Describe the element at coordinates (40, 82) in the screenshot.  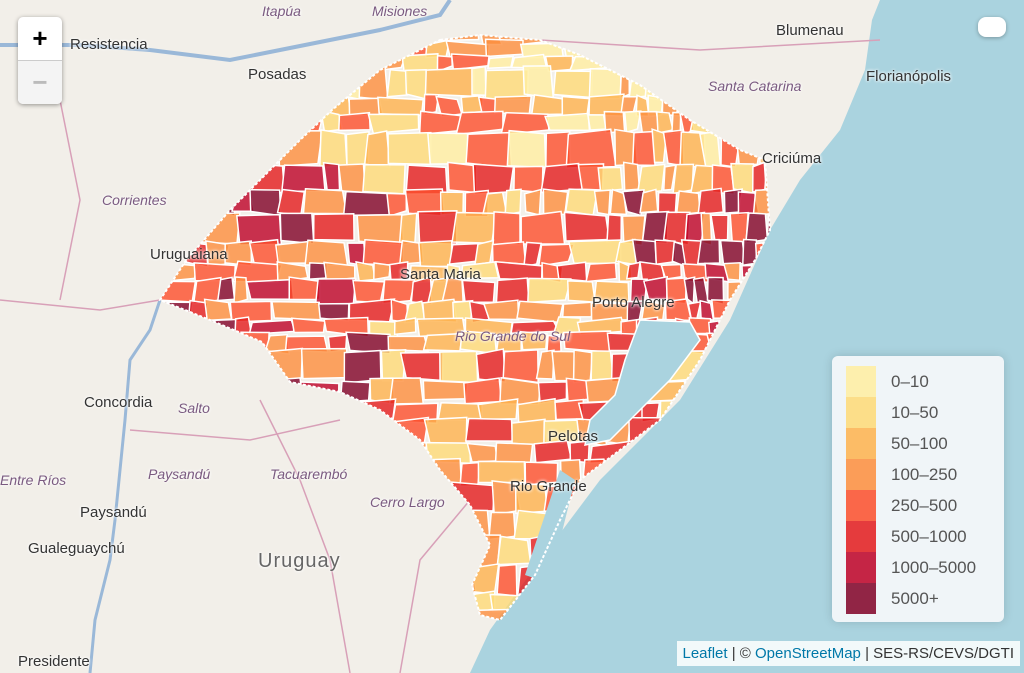
I see `zoom-out-button: −` at that location.